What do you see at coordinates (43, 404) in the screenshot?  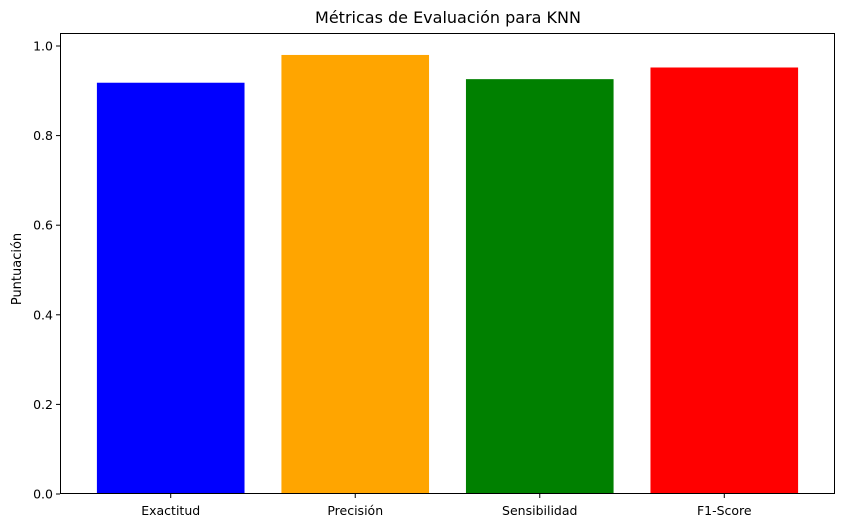 I see `y-tick-label: 0.2` at bounding box center [43, 404].